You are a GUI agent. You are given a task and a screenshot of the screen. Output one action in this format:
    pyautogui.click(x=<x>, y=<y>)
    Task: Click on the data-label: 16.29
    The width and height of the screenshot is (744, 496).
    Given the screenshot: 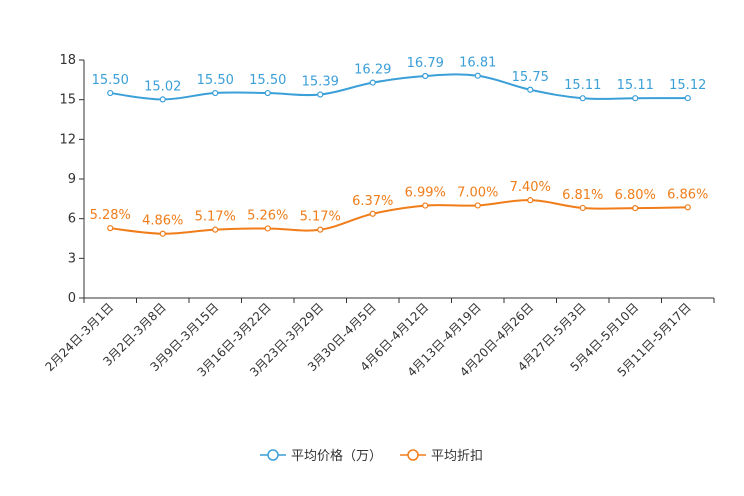 What is the action you would take?
    pyautogui.click(x=372, y=70)
    